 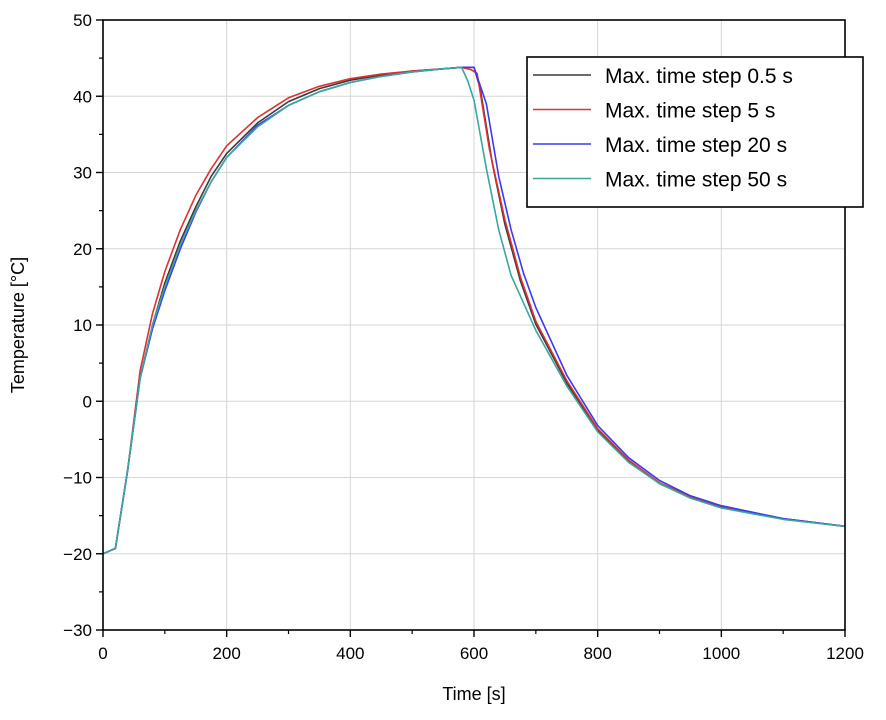 What do you see at coordinates (473, 694) in the screenshot?
I see `x-axis-title: Time [s]` at bounding box center [473, 694].